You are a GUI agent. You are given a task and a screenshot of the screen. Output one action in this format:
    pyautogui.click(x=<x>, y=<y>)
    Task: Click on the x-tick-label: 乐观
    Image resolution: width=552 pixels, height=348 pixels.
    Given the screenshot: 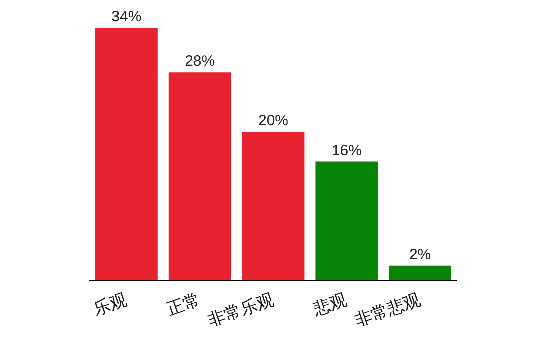 What is the action you would take?
    pyautogui.click(x=110, y=305)
    